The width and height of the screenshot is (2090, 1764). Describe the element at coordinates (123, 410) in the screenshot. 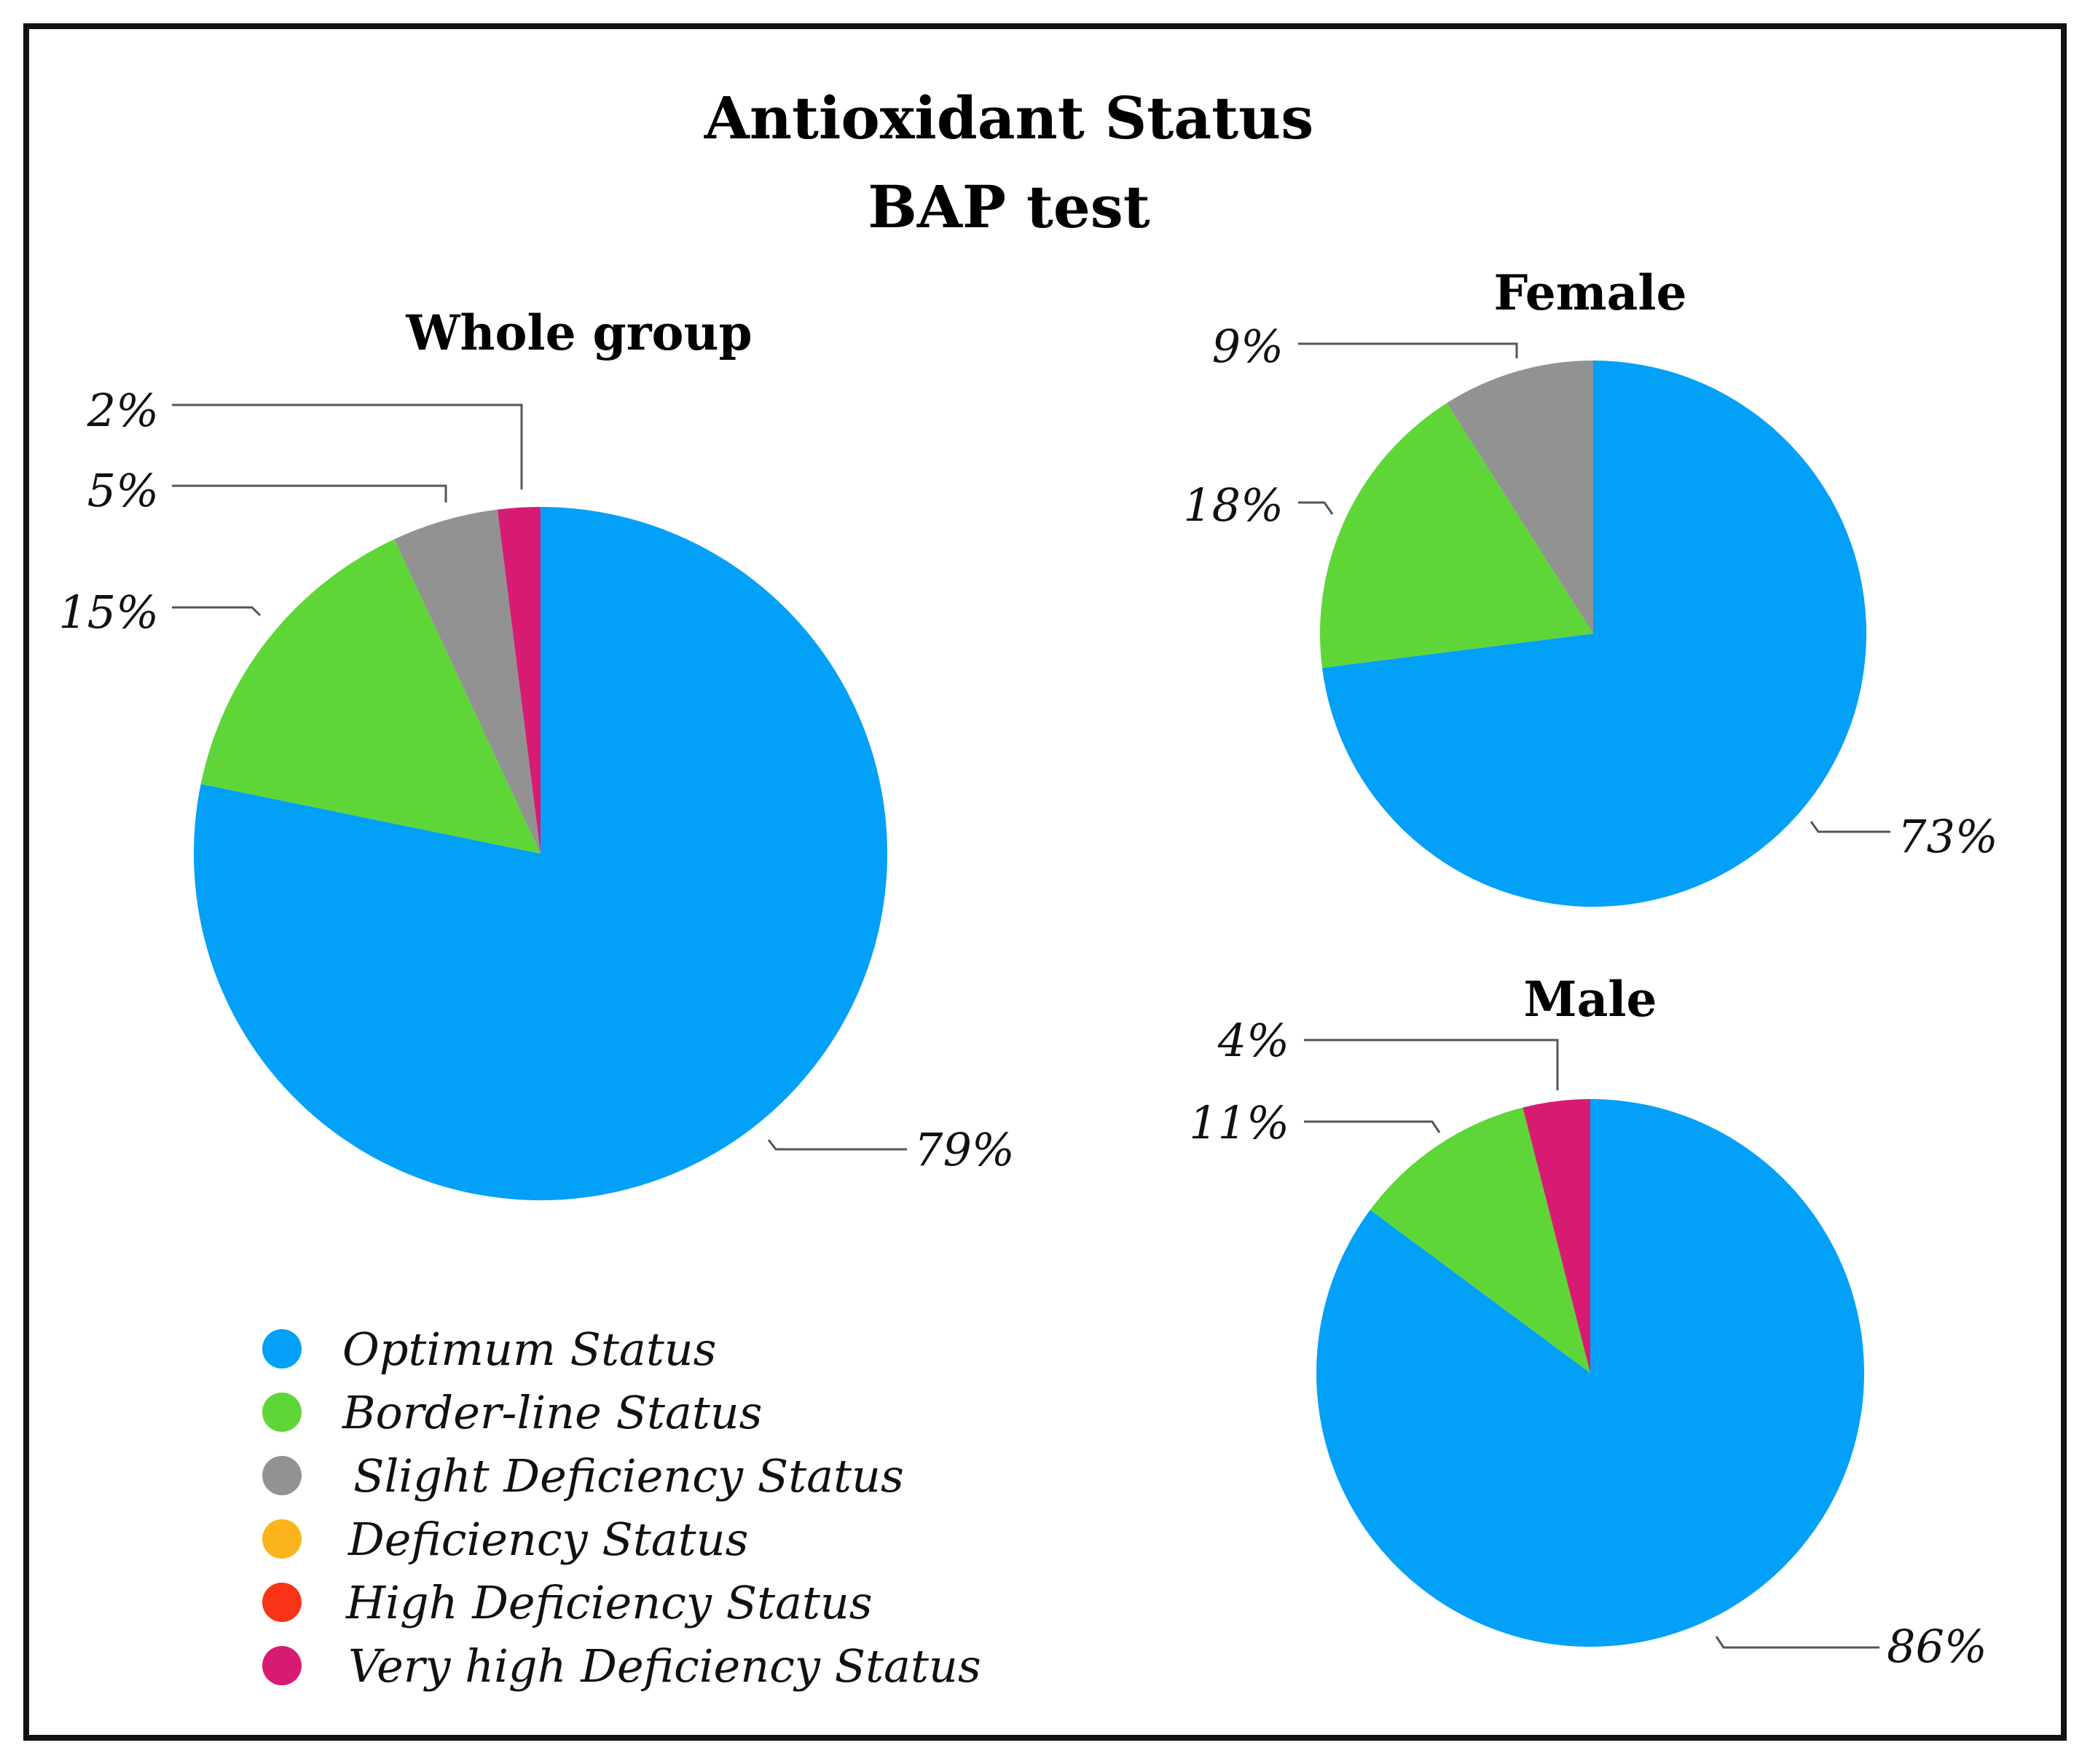

I see `data-label-very-high-deficiency-status: 2%` at that location.